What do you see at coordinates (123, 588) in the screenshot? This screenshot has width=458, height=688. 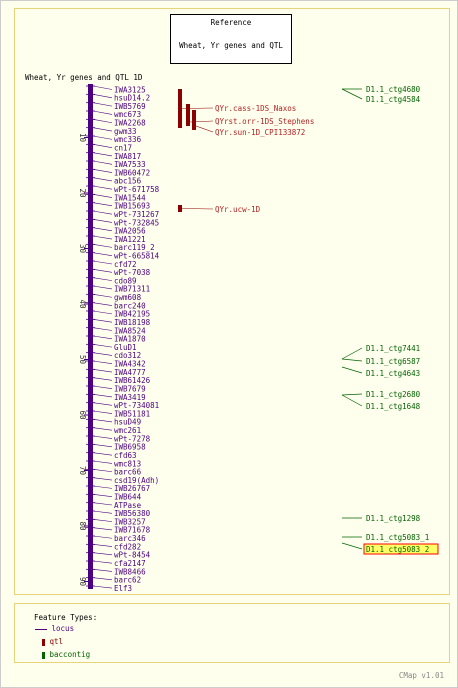 I see `marker-label: Elf3` at bounding box center [123, 588].